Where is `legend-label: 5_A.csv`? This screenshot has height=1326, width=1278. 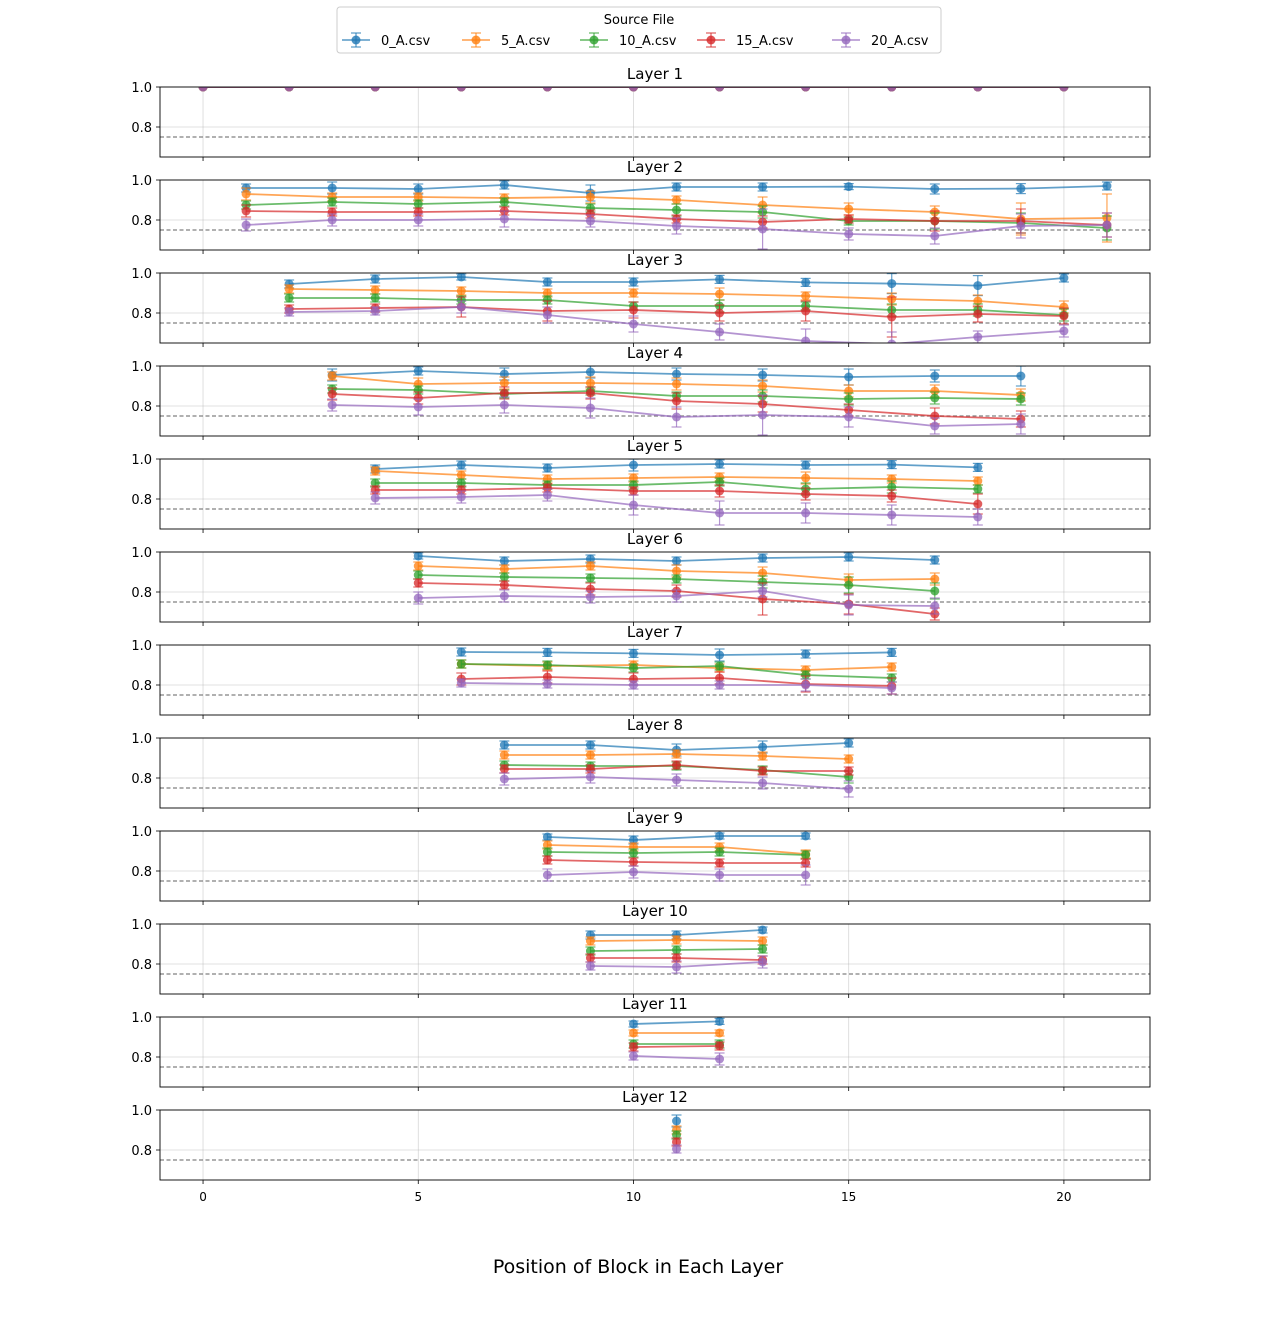 legend-label: 5_A.csv is located at coordinates (525, 41).